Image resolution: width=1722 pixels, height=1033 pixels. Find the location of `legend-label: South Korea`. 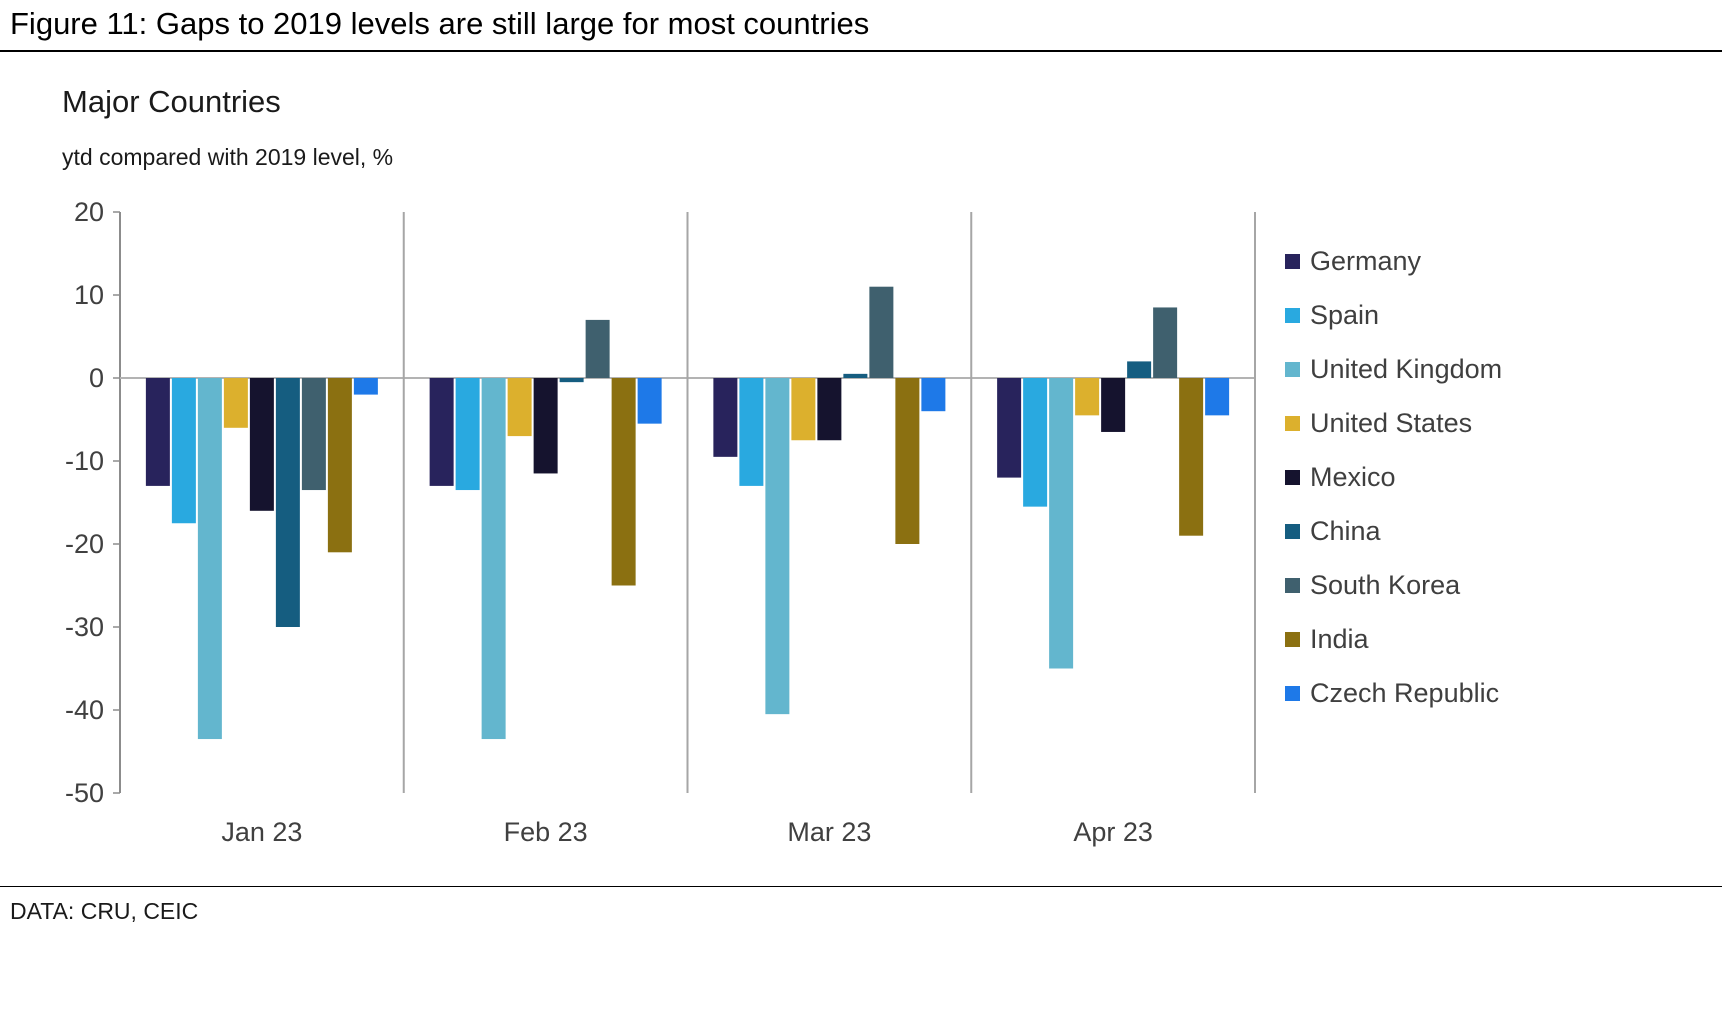

legend-label: South Korea is located at coordinates (1385, 584).